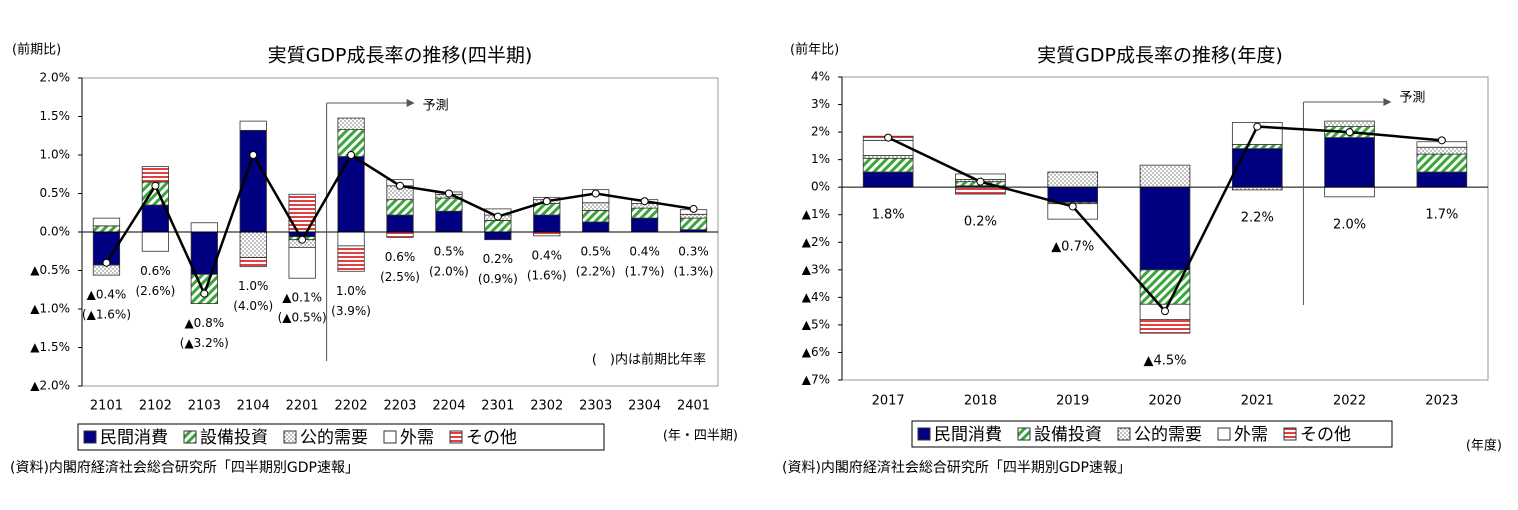 The image size is (1518, 510). Describe the element at coordinates (253, 286) in the screenshot. I see `gdp-label: 1.0%` at that location.